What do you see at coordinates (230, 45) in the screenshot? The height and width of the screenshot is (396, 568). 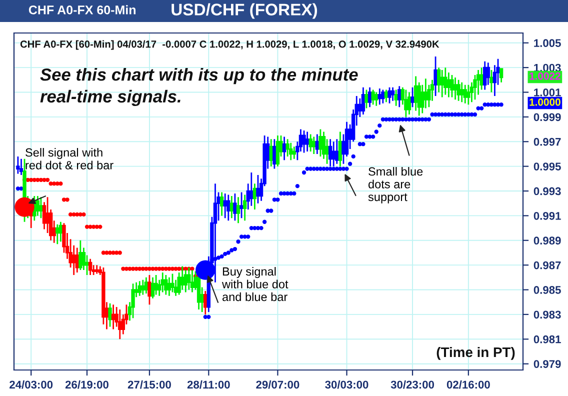 I see `annotation: CHF A0-FX [60-Min] 04/03/17 -0.0007 C 1.0022, H 1.0029, L 1.0018, O 1.0029, V 32.9490K` at bounding box center [230, 45].